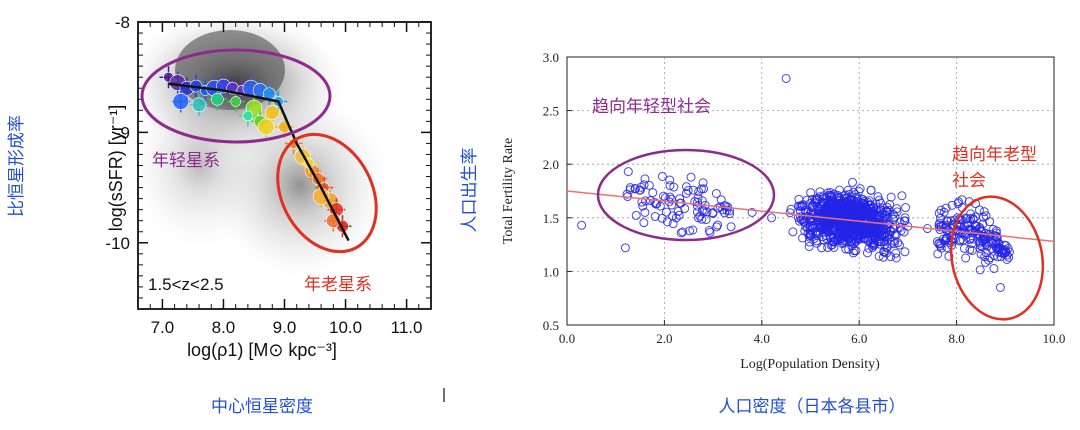  I want to click on young-galaxy-label: 年轻星系, so click(186, 161).